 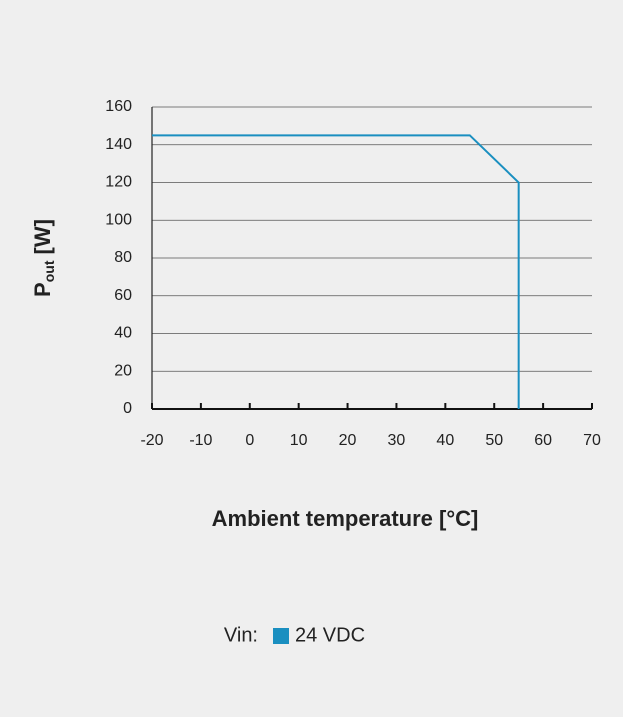 What do you see at coordinates (330, 635) in the screenshot?
I see `legend-label: 24 VDC` at bounding box center [330, 635].